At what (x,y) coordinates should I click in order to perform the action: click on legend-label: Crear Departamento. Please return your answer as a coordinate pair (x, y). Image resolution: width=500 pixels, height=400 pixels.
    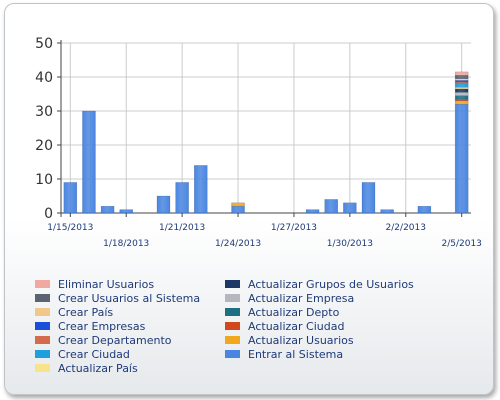
    Looking at the image, I should click on (115, 340).